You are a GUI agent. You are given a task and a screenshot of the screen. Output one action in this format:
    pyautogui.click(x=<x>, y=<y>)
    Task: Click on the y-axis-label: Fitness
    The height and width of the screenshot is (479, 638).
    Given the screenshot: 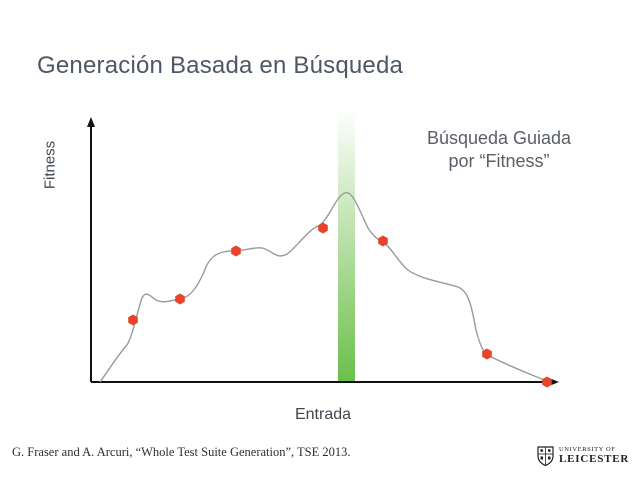 What is the action you would take?
    pyautogui.click(x=50, y=165)
    